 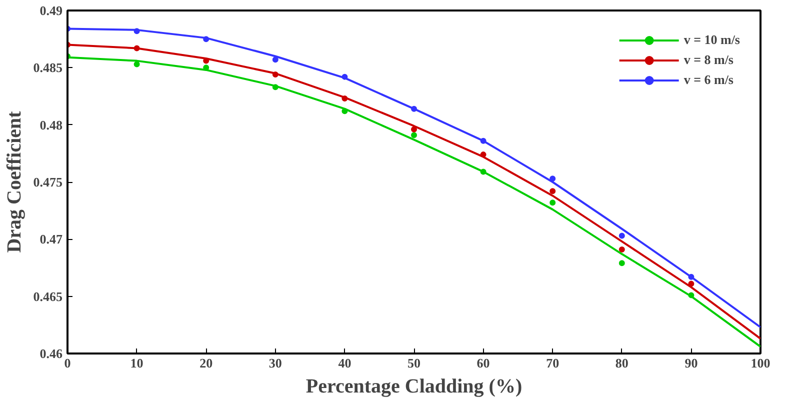 I want to click on x-tick-label: 20, so click(x=206, y=363).